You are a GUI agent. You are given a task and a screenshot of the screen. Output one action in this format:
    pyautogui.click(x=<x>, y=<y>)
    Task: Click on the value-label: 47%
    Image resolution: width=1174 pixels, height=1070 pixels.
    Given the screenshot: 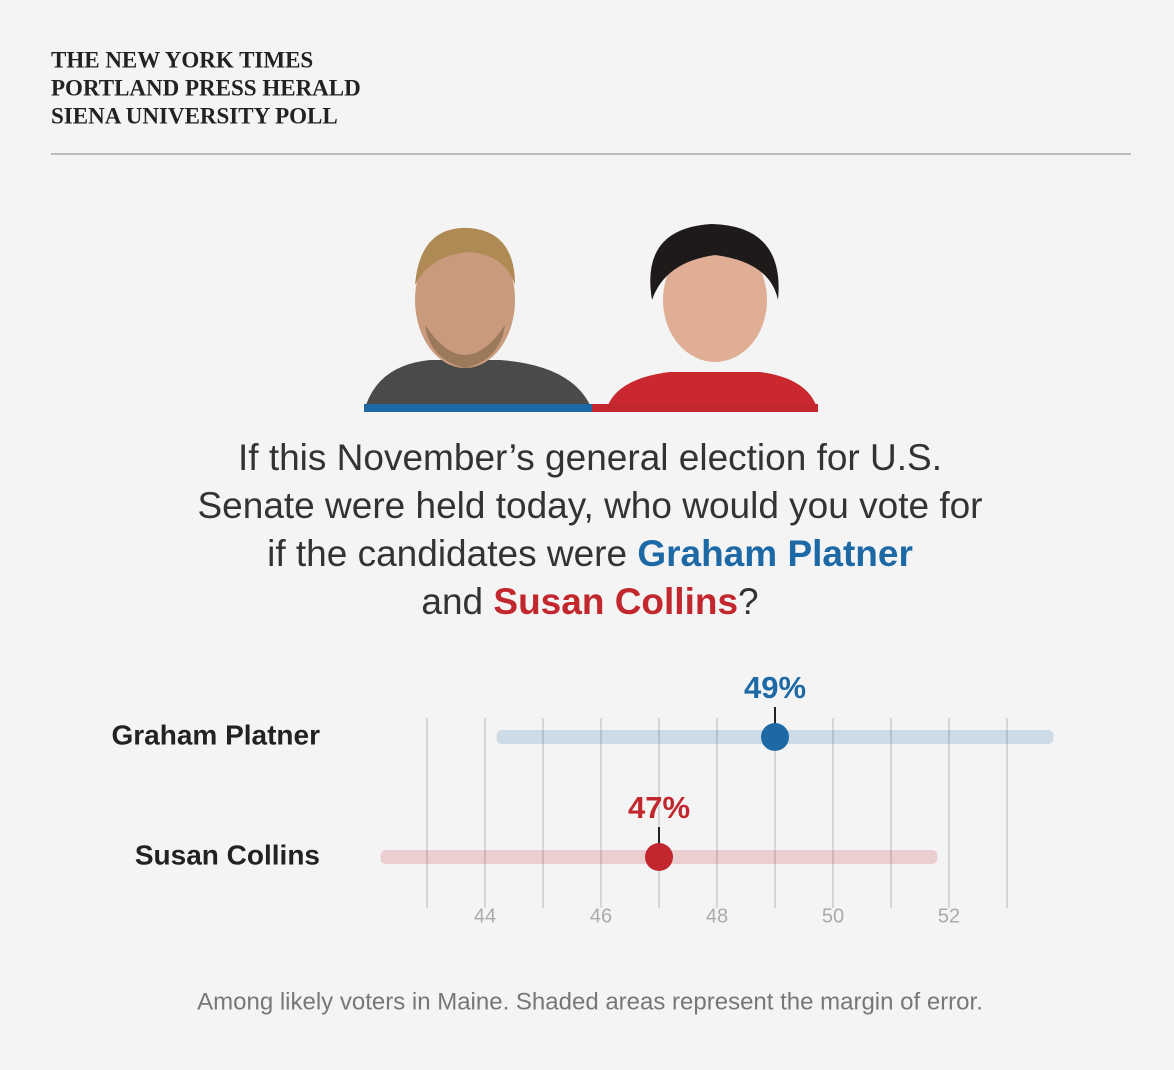 What is the action you would take?
    pyautogui.click(x=659, y=807)
    